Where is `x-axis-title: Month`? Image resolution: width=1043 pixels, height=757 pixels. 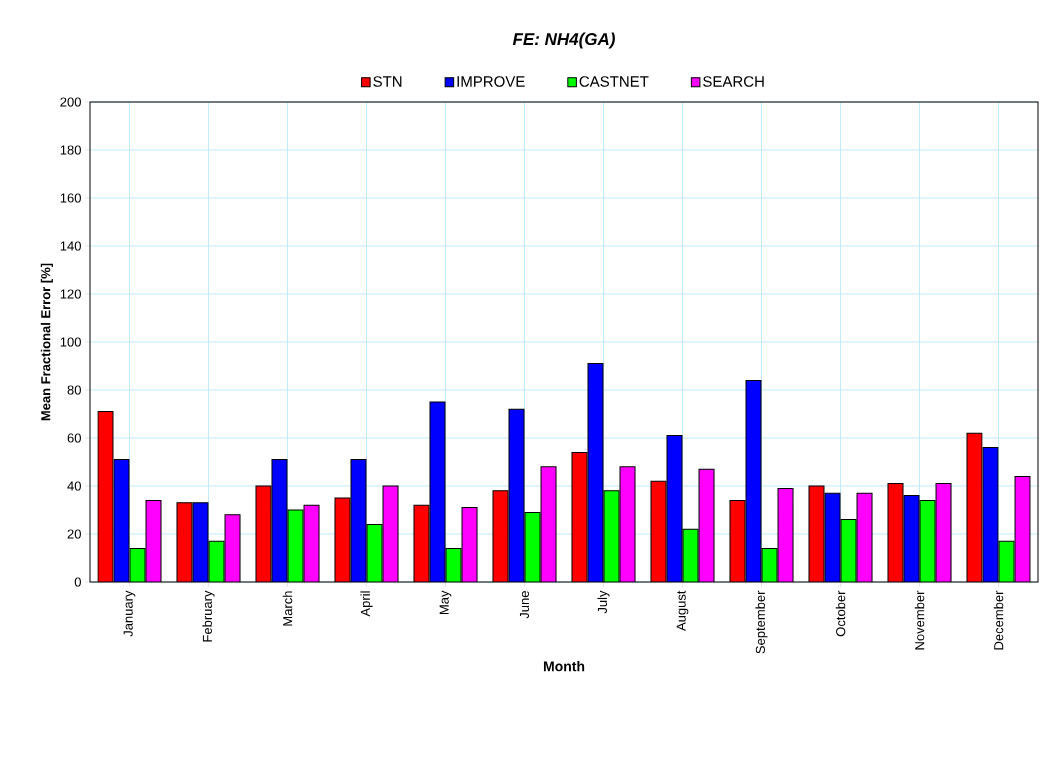
x-axis-title: Month is located at coordinates (564, 666).